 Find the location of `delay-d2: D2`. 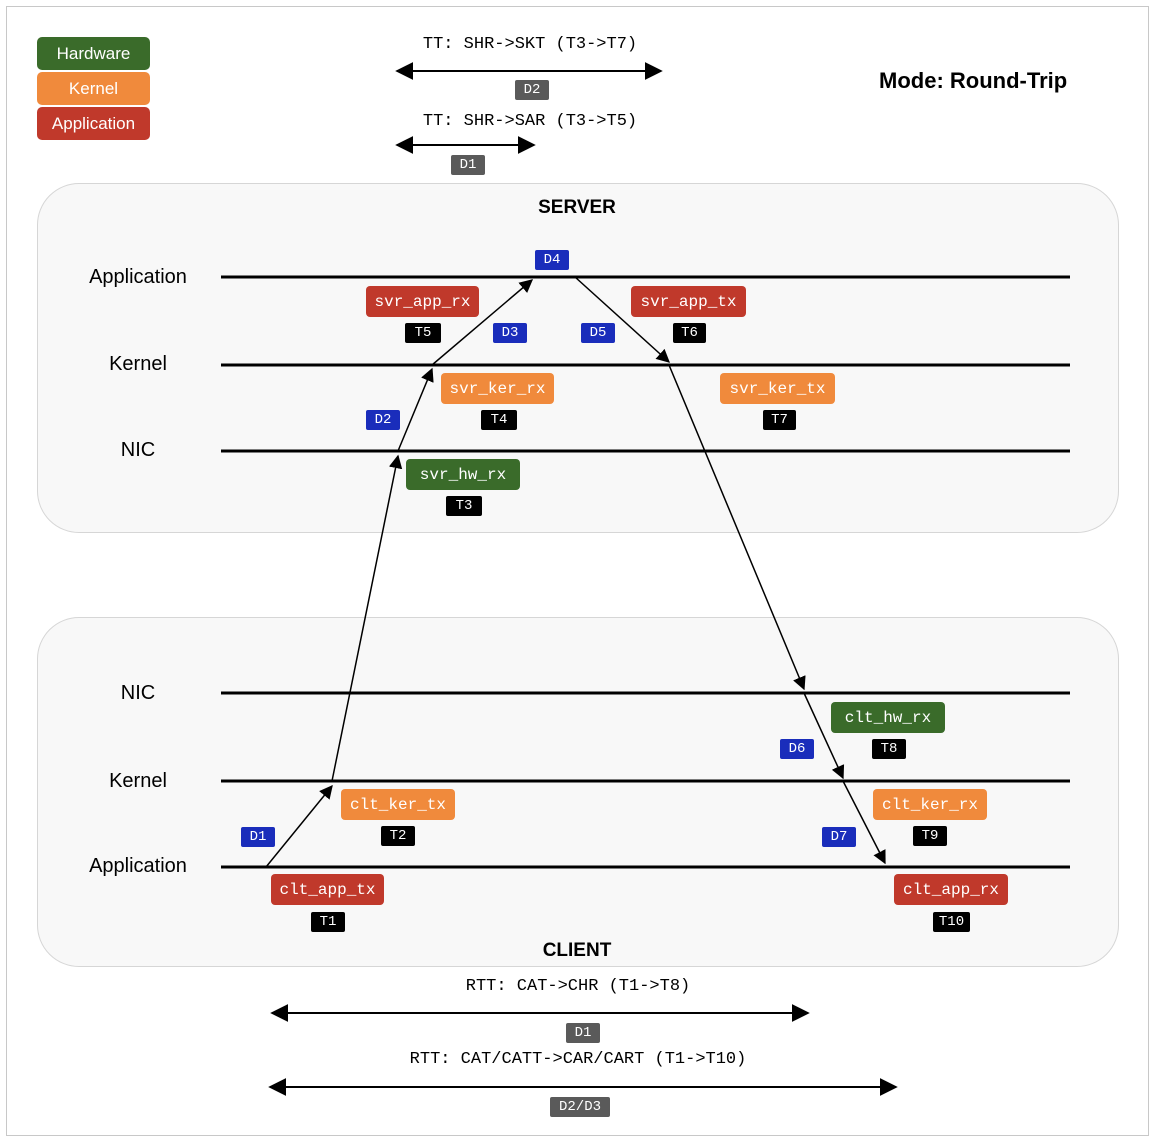

delay-d2: D2 is located at coordinates (383, 420).